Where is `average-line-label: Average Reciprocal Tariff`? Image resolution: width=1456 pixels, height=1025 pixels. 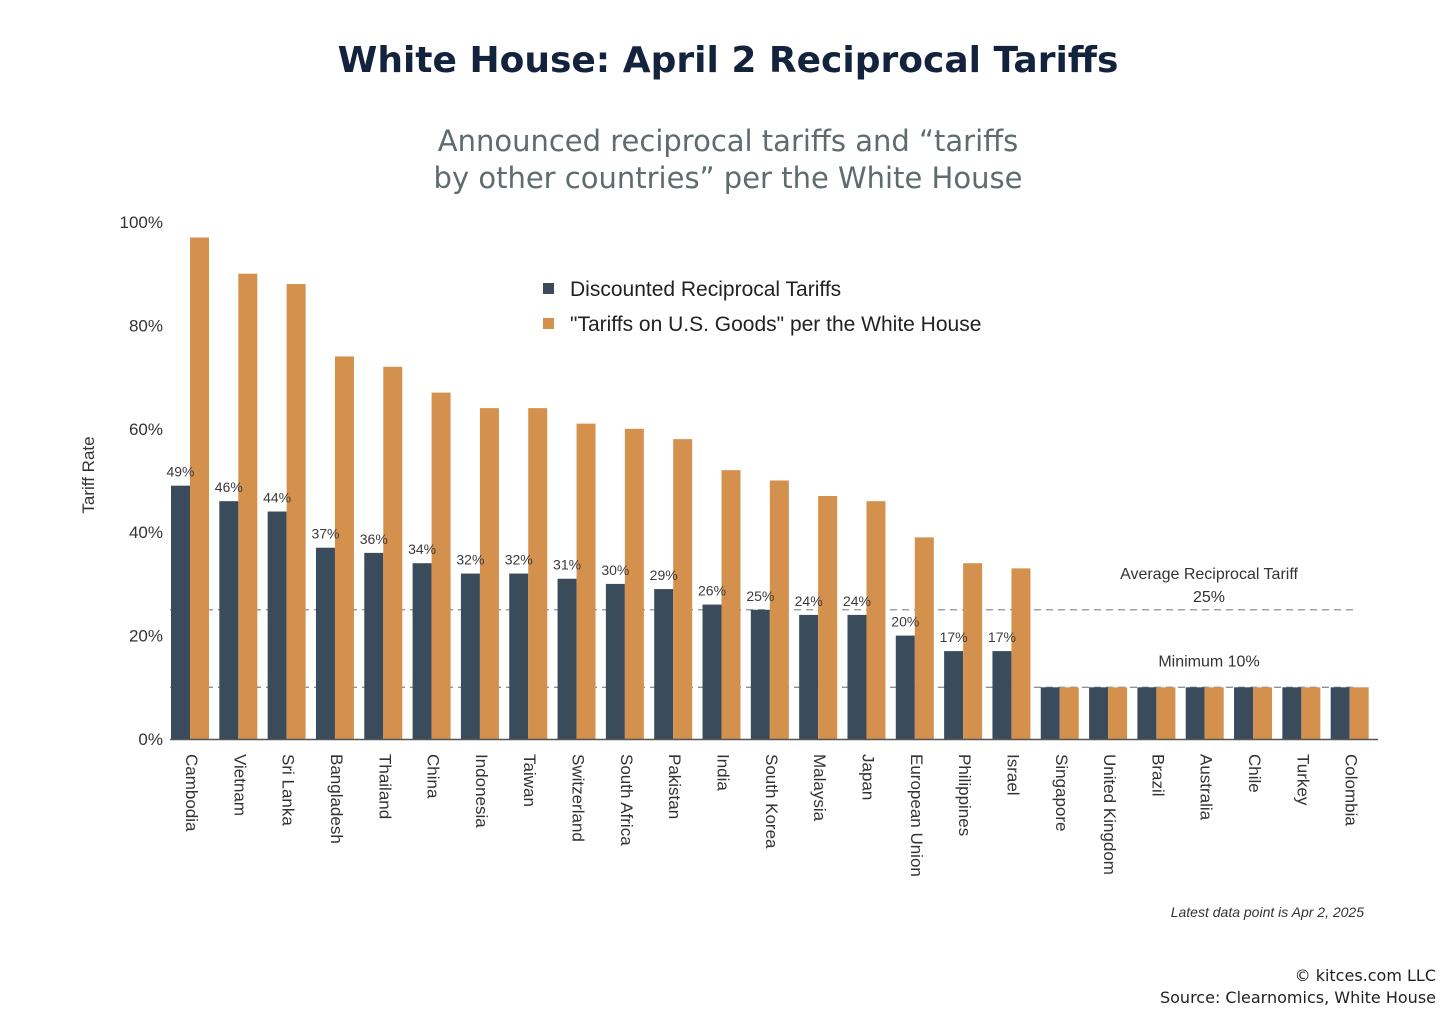
average-line-label: Average Reciprocal Tariff is located at coordinates (1209, 574).